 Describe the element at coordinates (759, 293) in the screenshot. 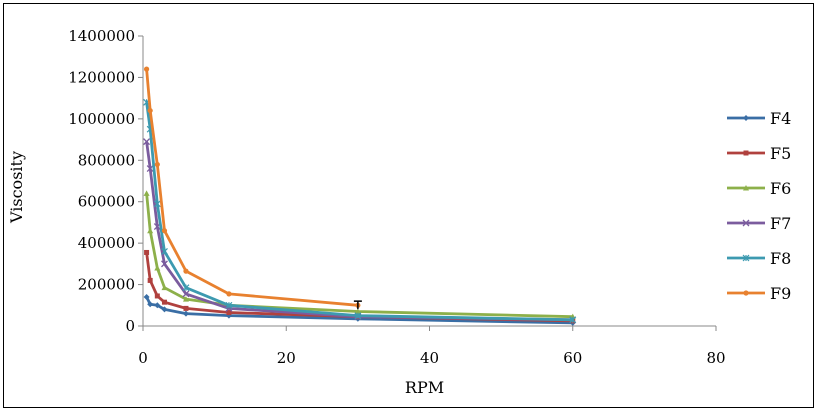

I see `legend-item-f9: F9` at that location.